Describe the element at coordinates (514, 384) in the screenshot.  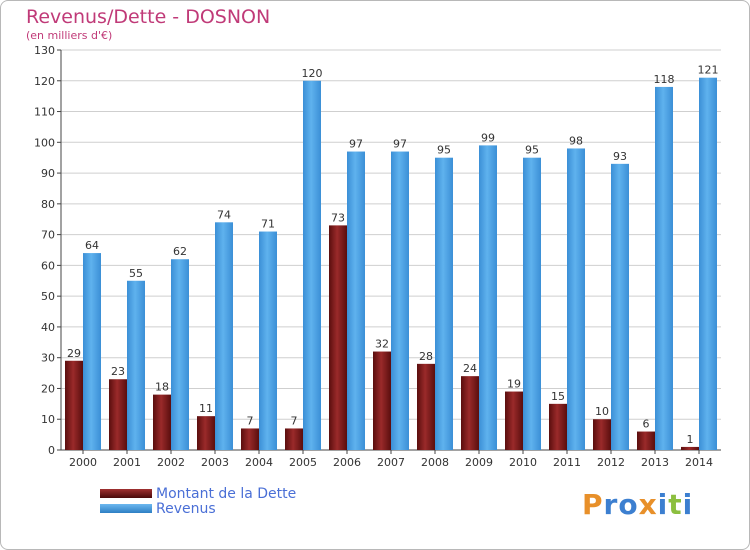
I see `data-label-debt-2010: 19` at that location.